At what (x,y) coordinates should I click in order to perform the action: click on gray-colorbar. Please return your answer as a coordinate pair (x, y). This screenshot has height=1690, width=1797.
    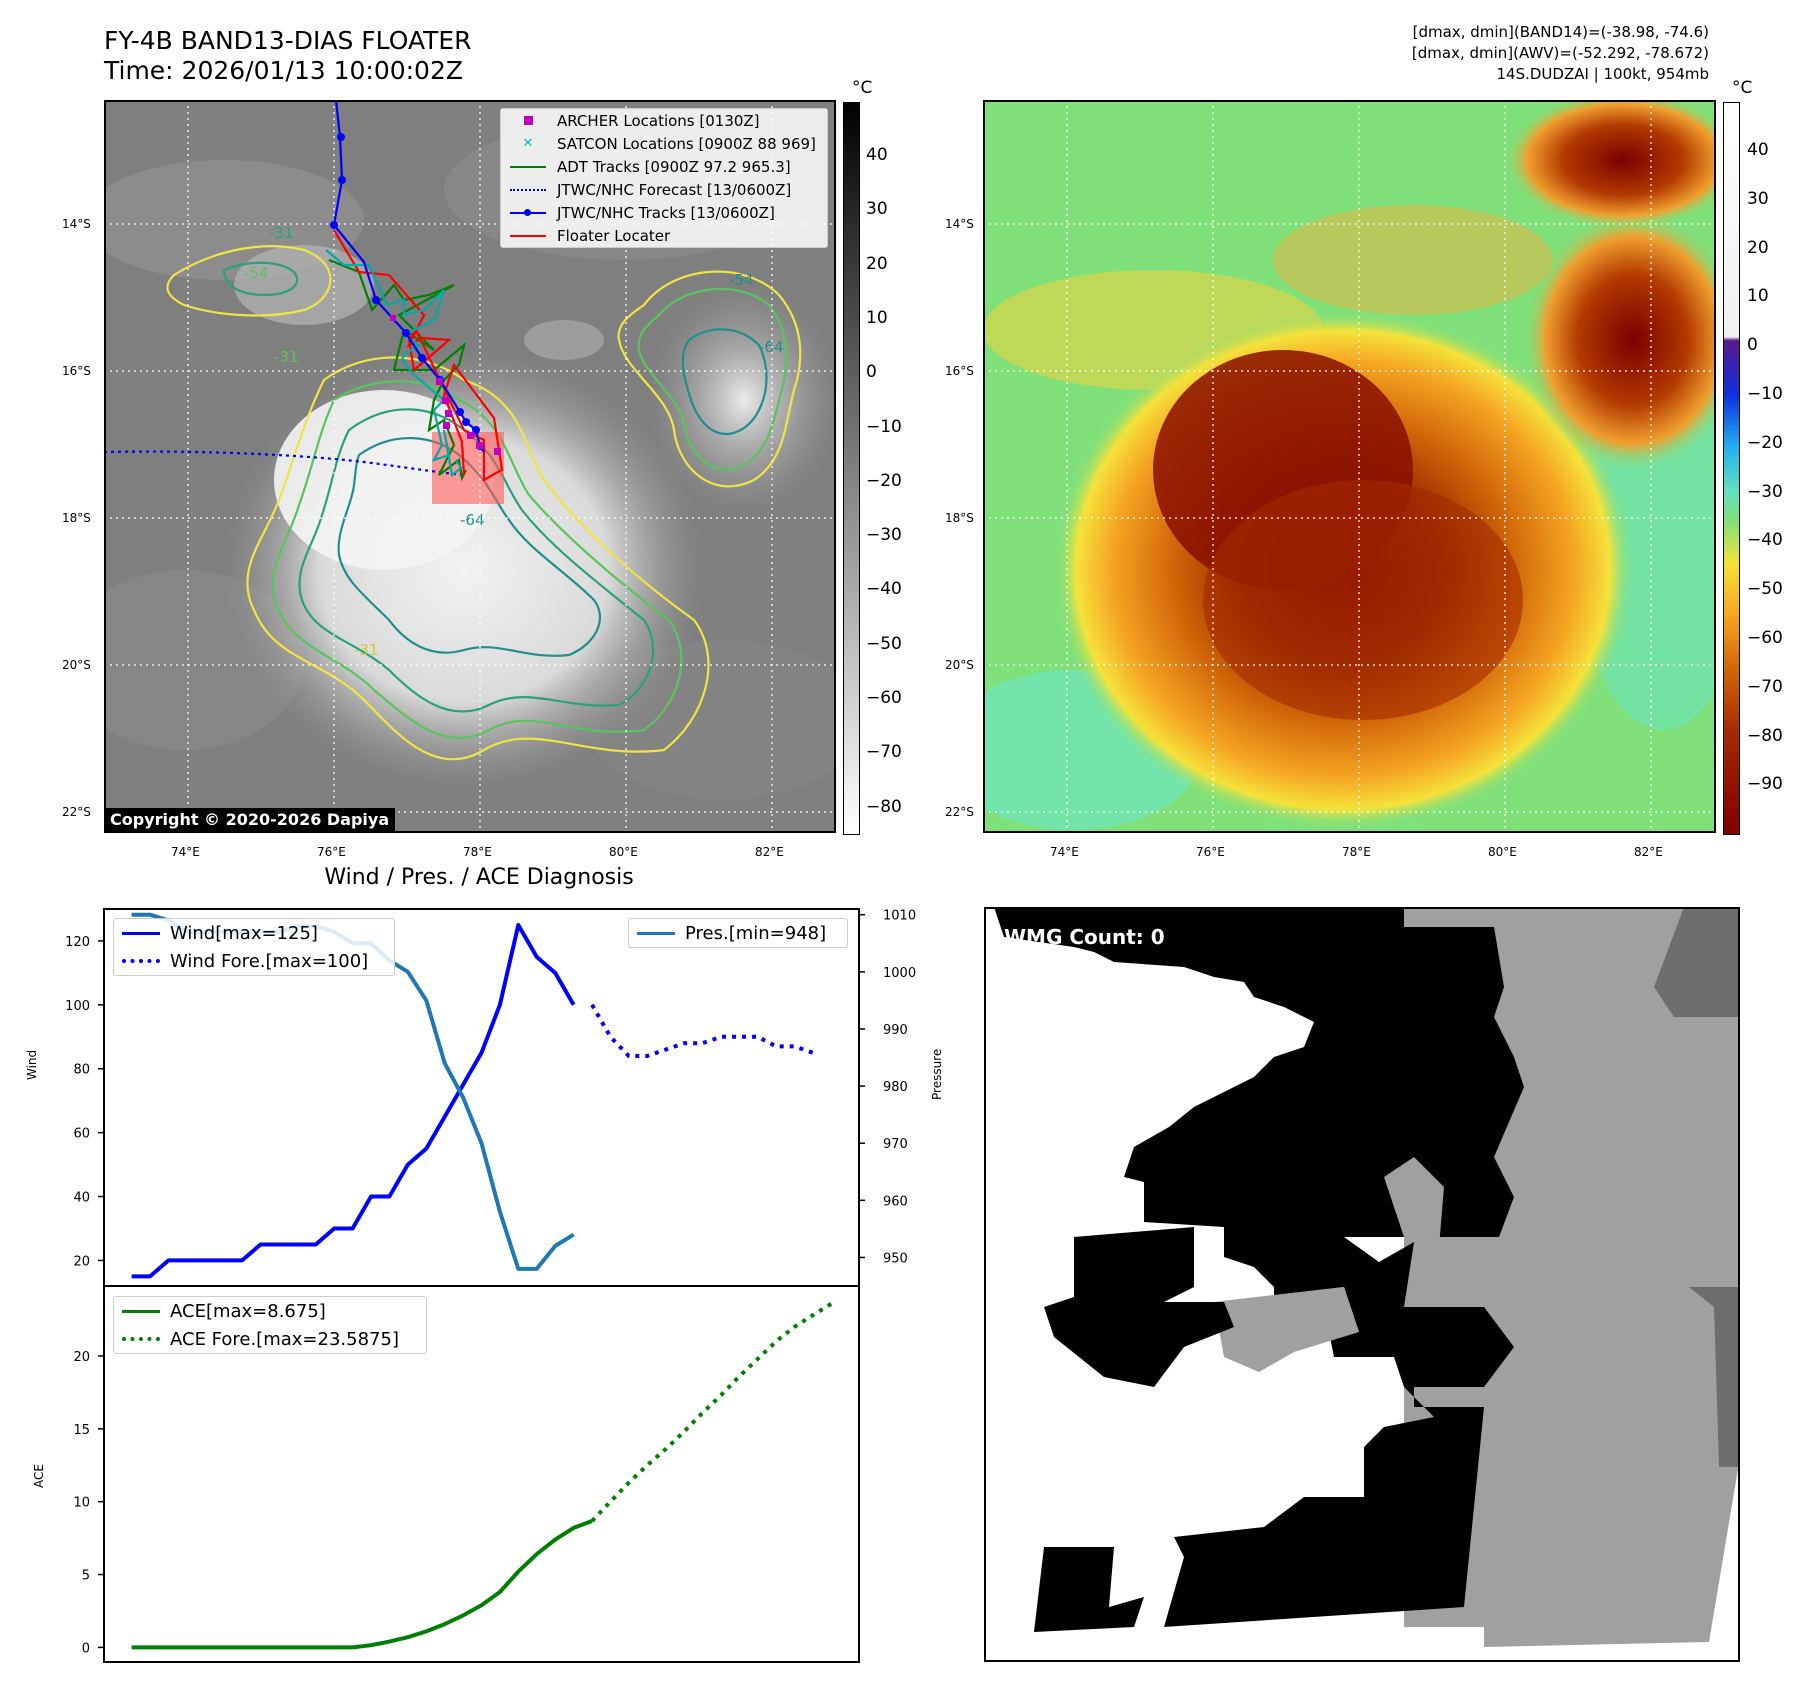
    Looking at the image, I should click on (851, 468).